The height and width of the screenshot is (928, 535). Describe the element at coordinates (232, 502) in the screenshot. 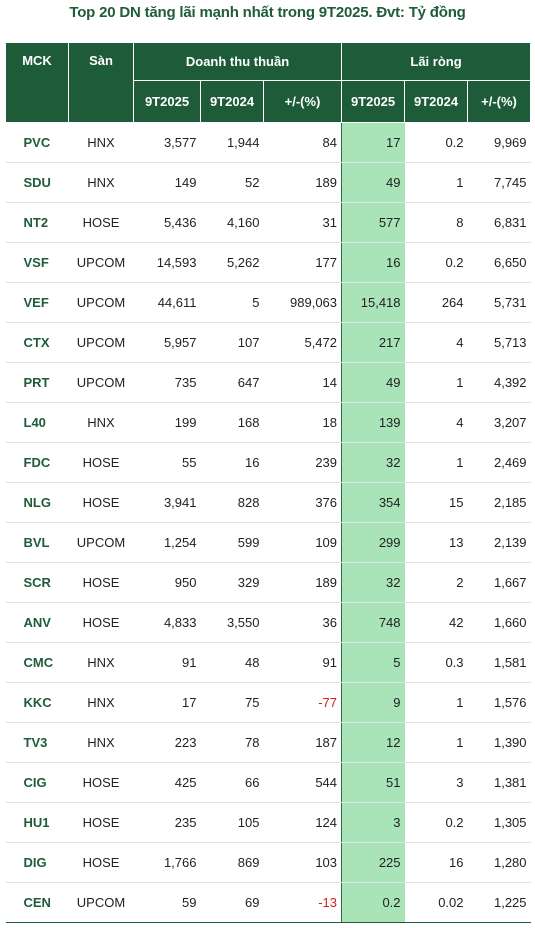

I see `cell-revenue-9t2024: 828` at that location.